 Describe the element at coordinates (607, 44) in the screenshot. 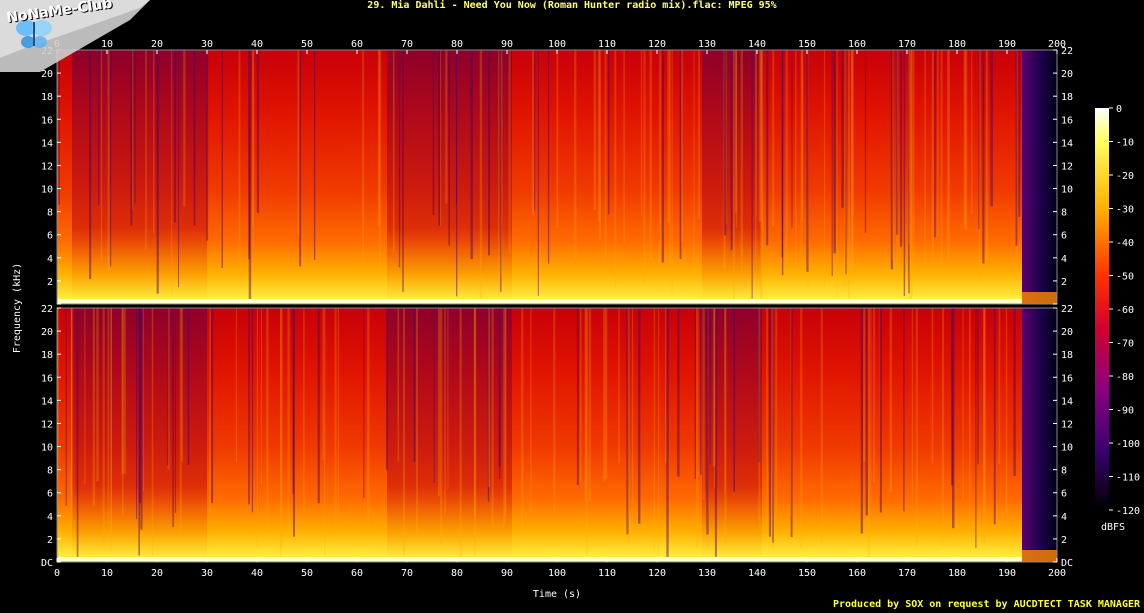

I see `x-tick-label-top: 110` at that location.